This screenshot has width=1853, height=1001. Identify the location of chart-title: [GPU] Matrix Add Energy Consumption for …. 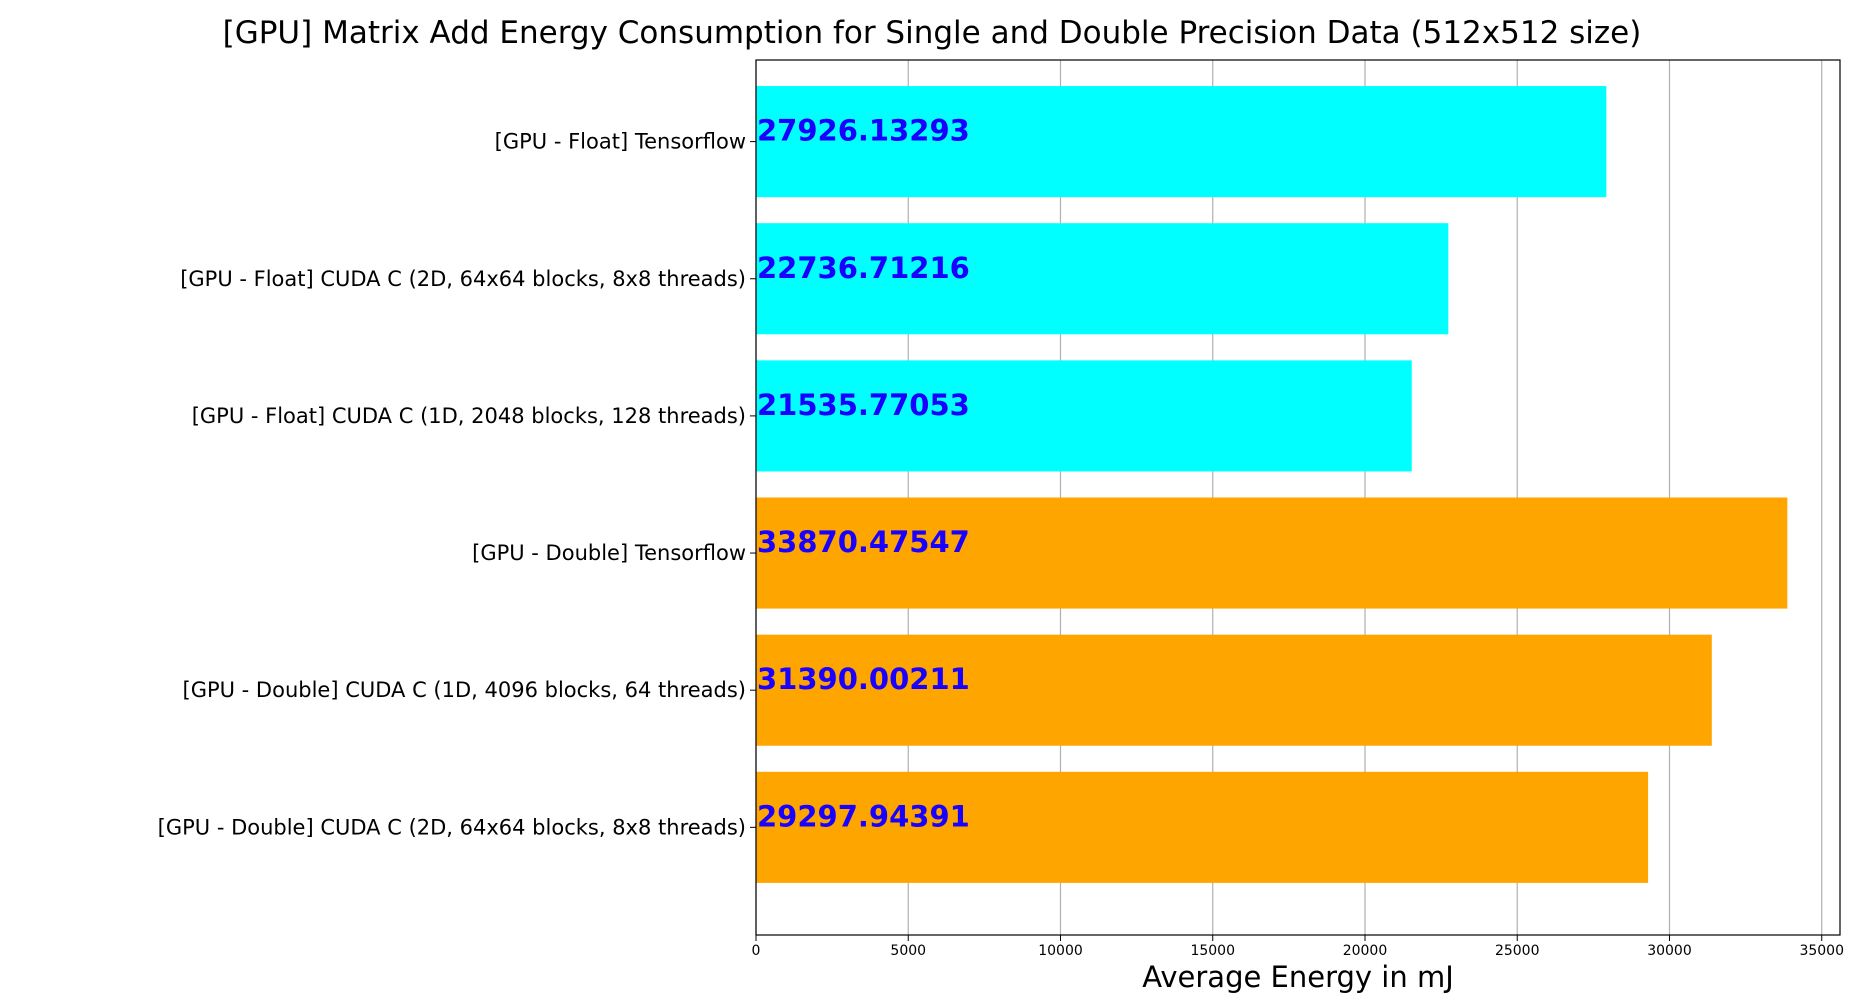
(932, 33).